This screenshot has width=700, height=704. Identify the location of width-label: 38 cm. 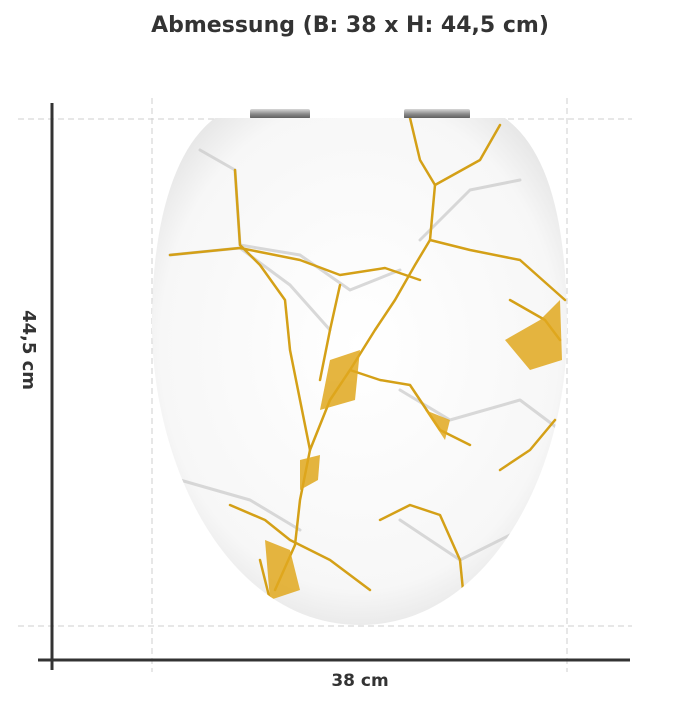
(359, 681).